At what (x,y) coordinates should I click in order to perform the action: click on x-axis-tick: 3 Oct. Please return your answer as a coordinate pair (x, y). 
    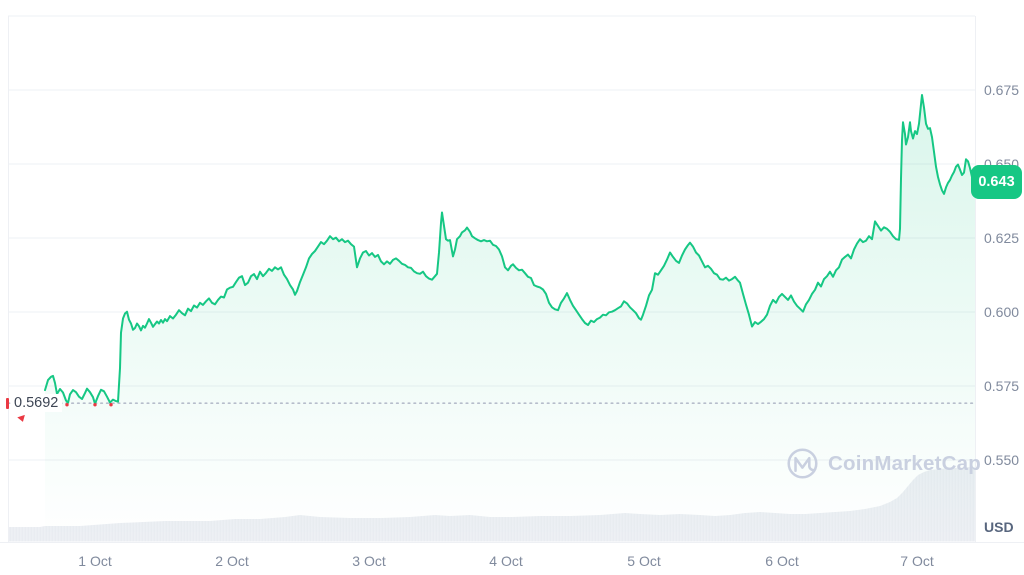
    Looking at the image, I should click on (369, 561).